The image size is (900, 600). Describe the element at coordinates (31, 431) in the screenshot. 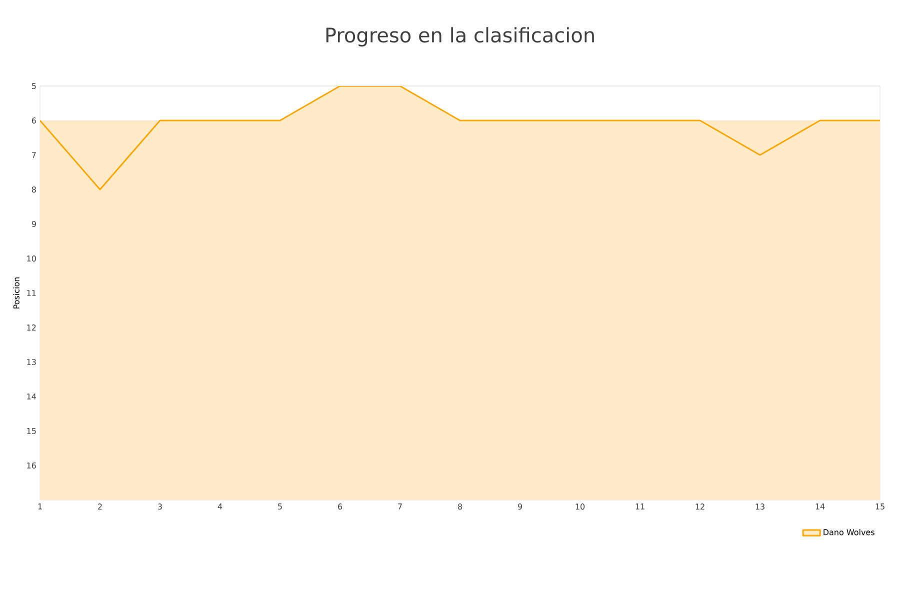

I see `y-tick-label: 15` at that location.